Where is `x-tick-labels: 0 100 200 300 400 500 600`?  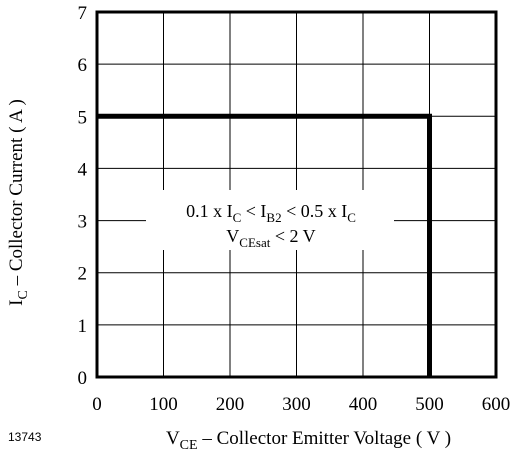
x-tick-labels: 0 100 200 300 400 500 600 is located at coordinates (301, 404).